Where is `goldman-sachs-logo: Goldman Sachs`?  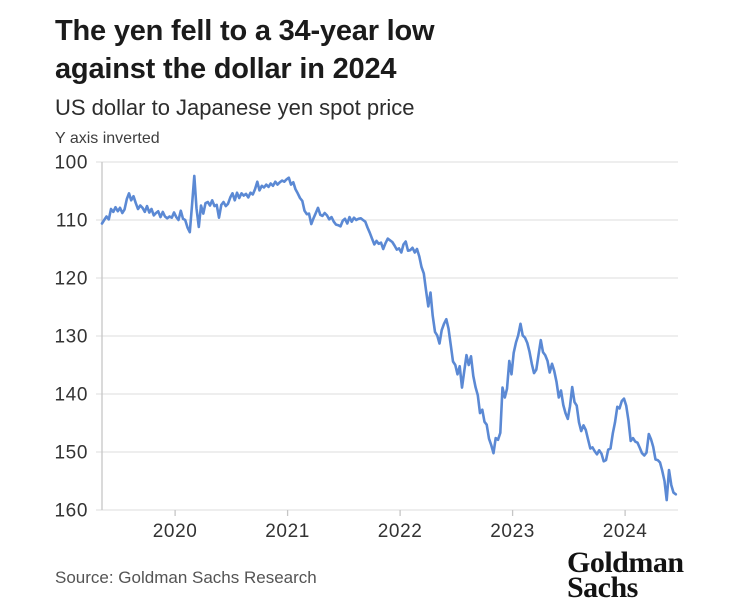
goldman-sachs-logo: Goldman Sachs is located at coordinates (625, 575).